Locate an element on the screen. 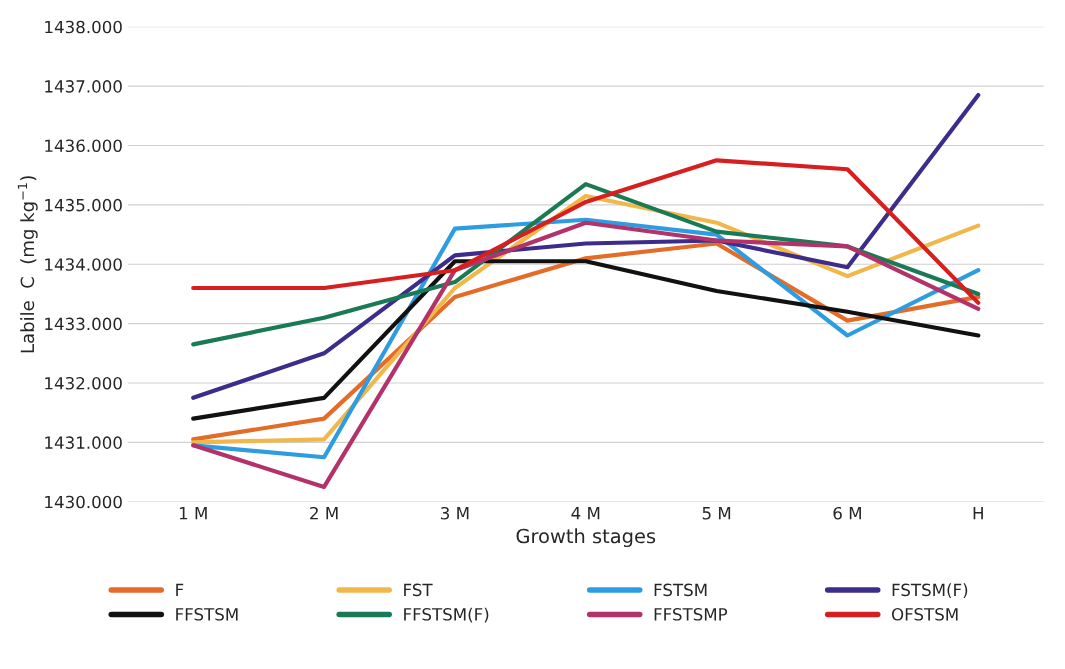 This screenshot has height=669, width=1065. y-tick-label: 1431.000 is located at coordinates (83, 442).